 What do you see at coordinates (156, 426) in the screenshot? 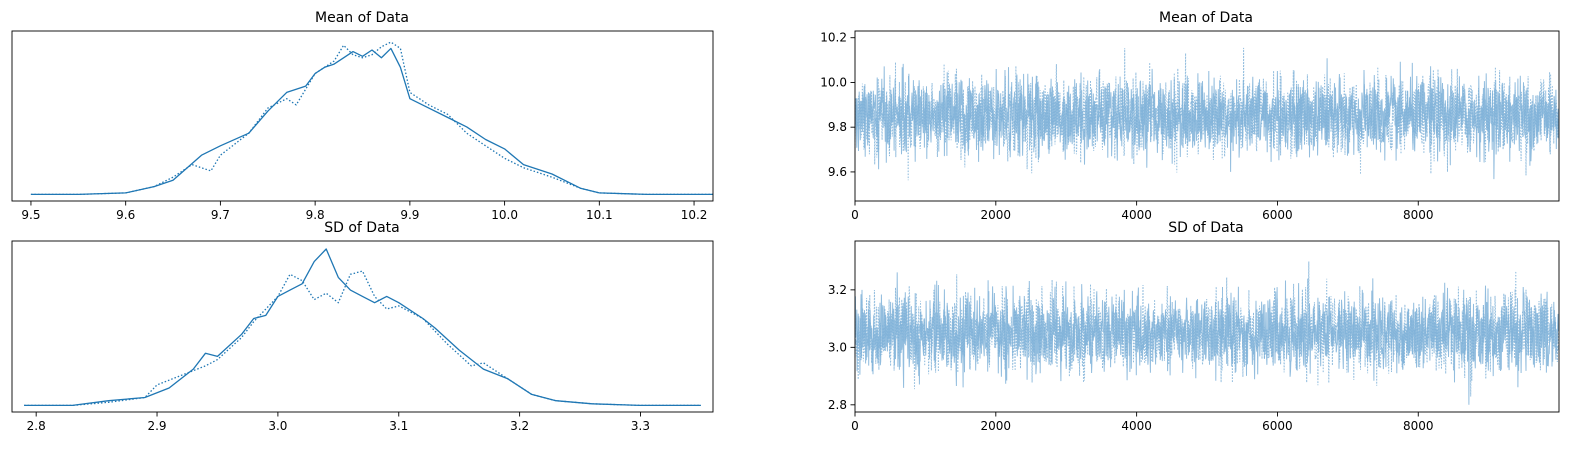
I see `x-tick-label: 2.9` at bounding box center [156, 426].